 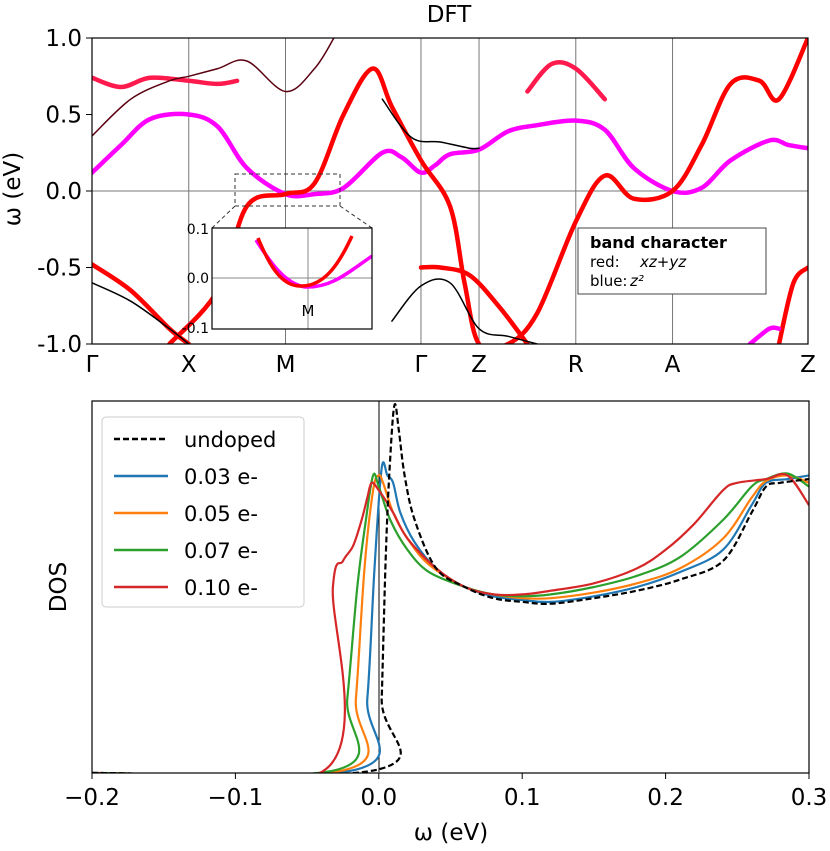 What do you see at coordinates (59, 345) in the screenshot?
I see `band-ytick-label: -1.0` at bounding box center [59, 345].